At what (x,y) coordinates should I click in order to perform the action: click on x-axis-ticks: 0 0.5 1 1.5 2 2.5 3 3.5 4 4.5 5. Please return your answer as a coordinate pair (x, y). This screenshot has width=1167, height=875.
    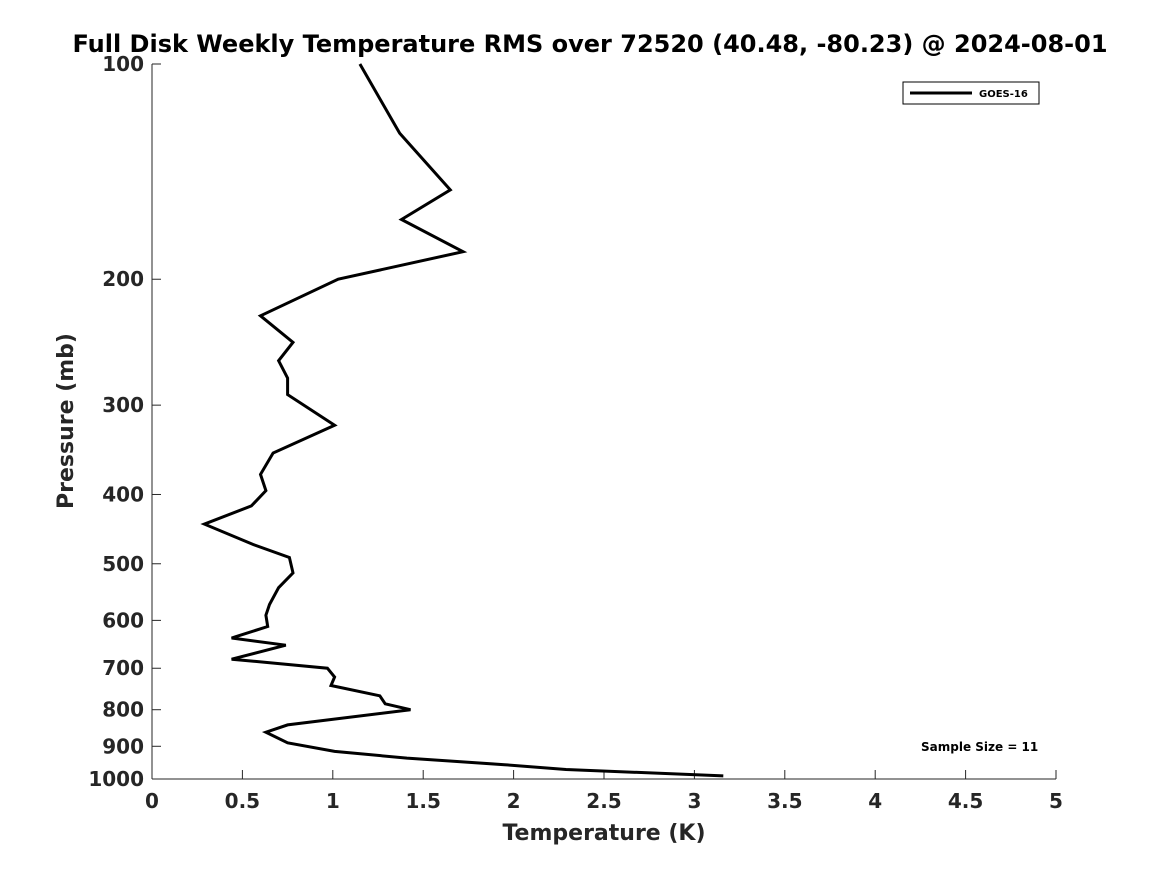
    Looking at the image, I should click on (604, 791).